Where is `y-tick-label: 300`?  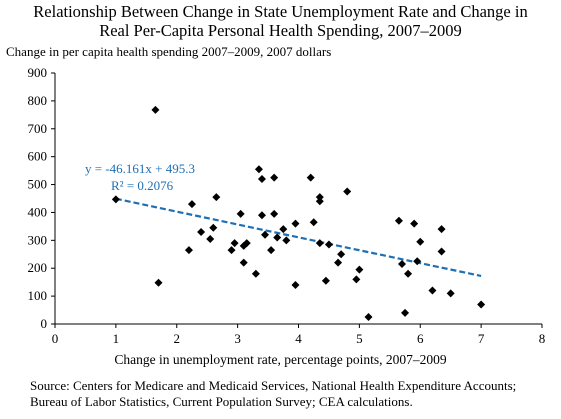
y-tick-label: 300 is located at coordinates (38, 239).